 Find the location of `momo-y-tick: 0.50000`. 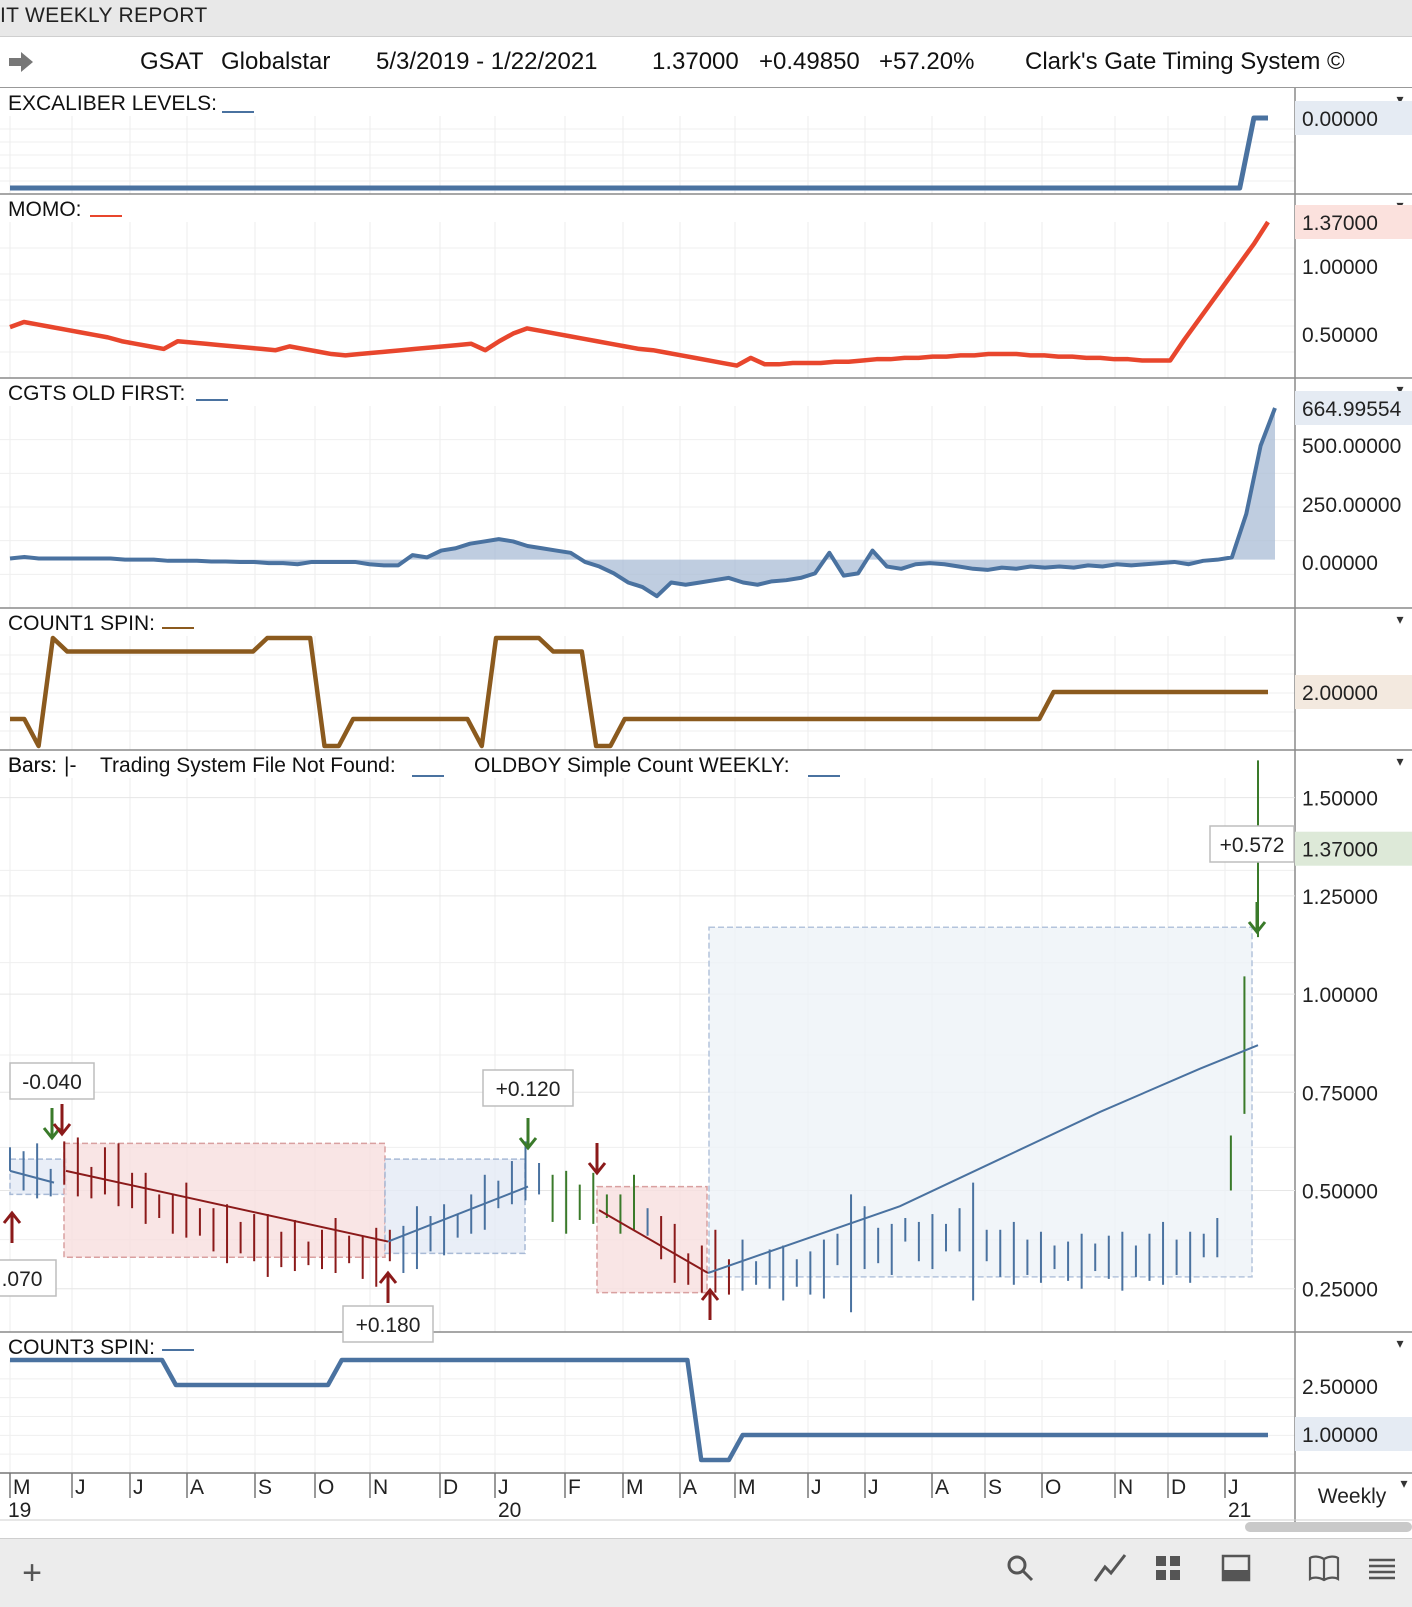

momo-y-tick: 0.50000 is located at coordinates (1340, 335).